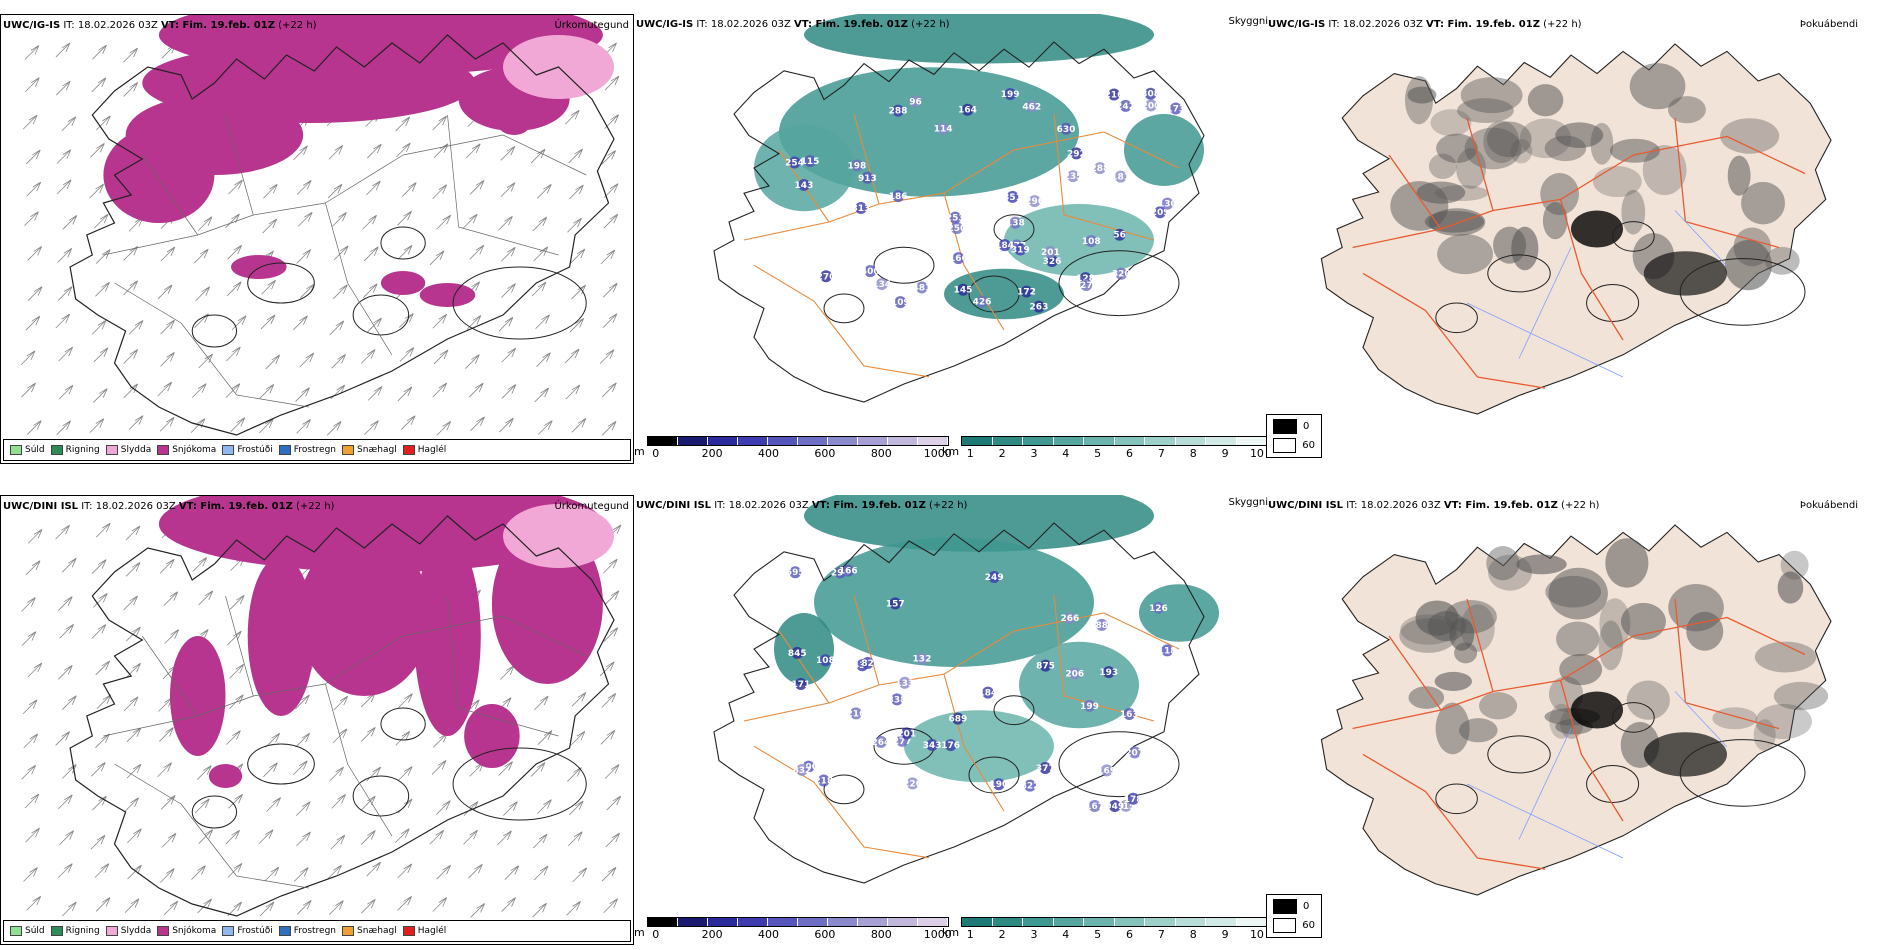 This screenshot has height=950, width=1900. I want to click on fog-legend-row: 60, so click(1294, 445).